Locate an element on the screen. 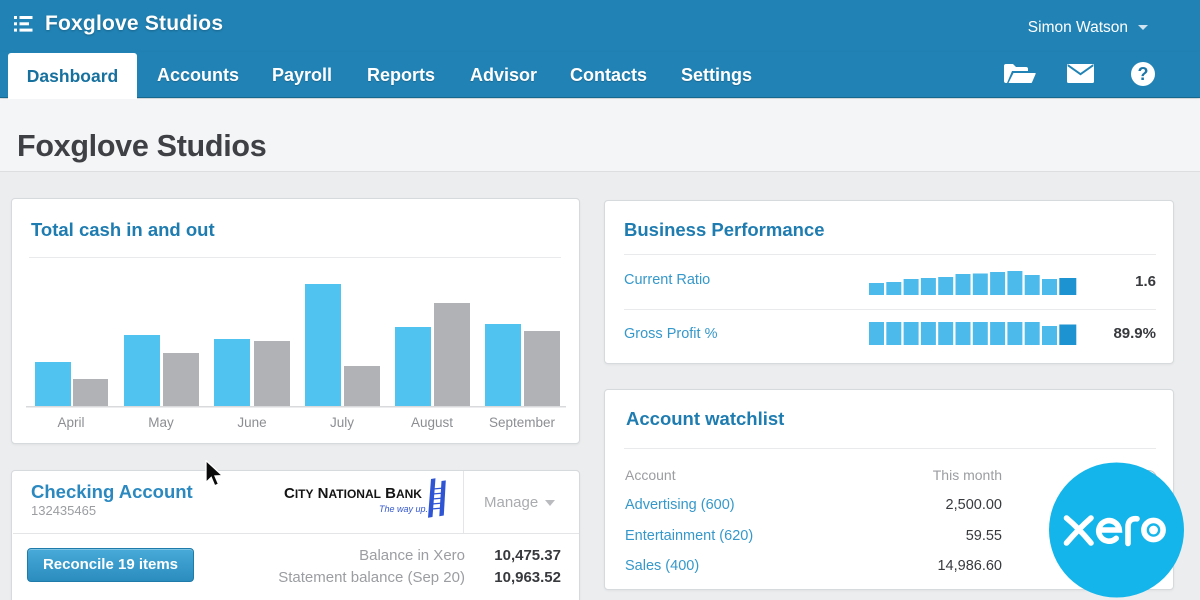 The height and width of the screenshot is (600, 1200). svg-text: April is located at coordinates (70, 422).